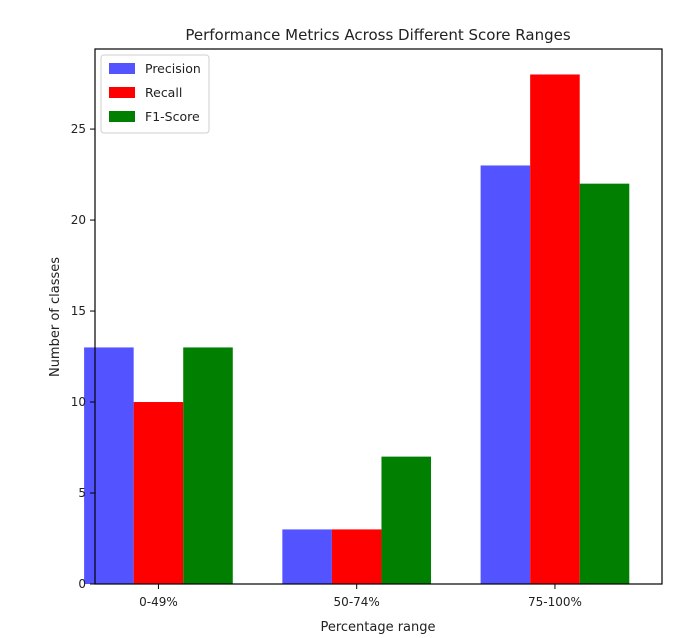 This screenshot has height=638, width=690. Describe the element at coordinates (78, 402) in the screenshot. I see `y-tick-label: 10` at that location.